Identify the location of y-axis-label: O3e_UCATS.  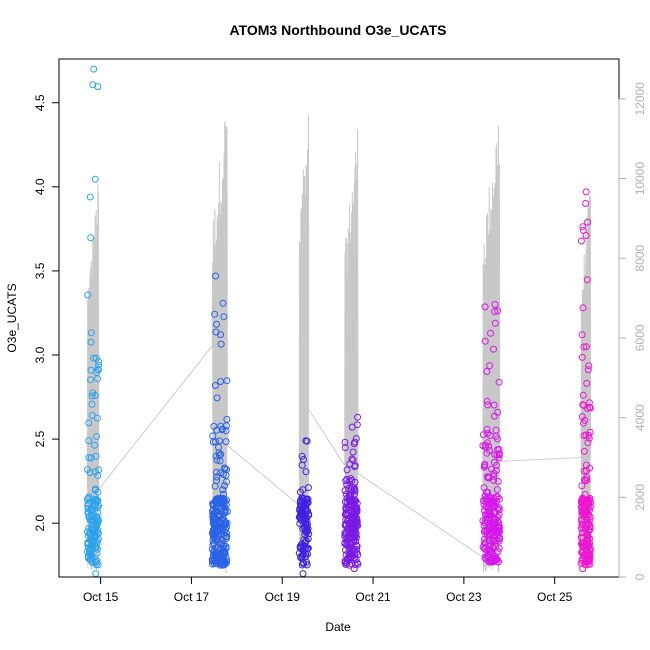
(12, 317).